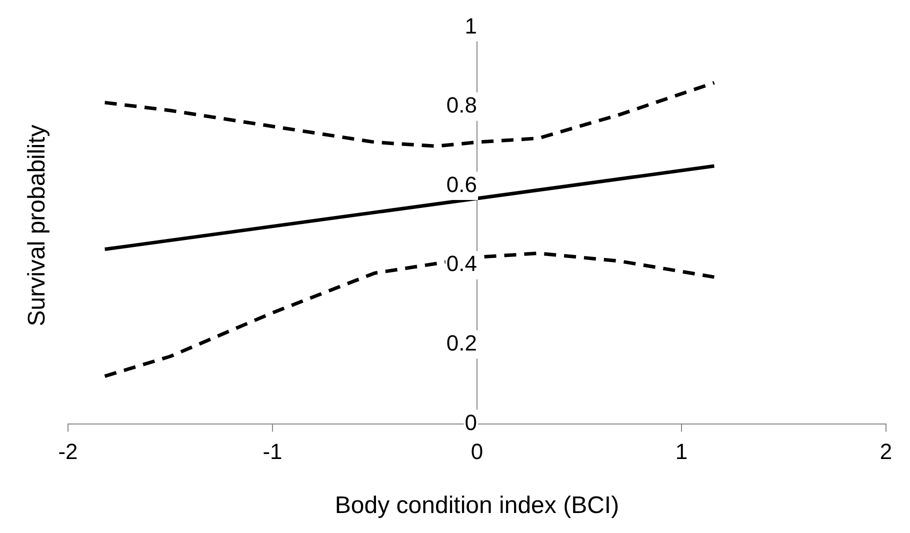 This screenshot has width=910, height=533. I want to click on x-tick-label: -1, so click(272, 451).